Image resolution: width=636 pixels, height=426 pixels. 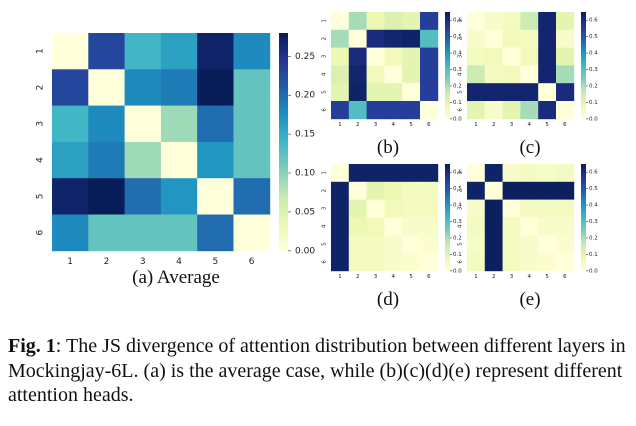 What do you see at coordinates (325, 74) in the screenshot?
I see `heatmap-b-ytick-4: 4` at bounding box center [325, 74].